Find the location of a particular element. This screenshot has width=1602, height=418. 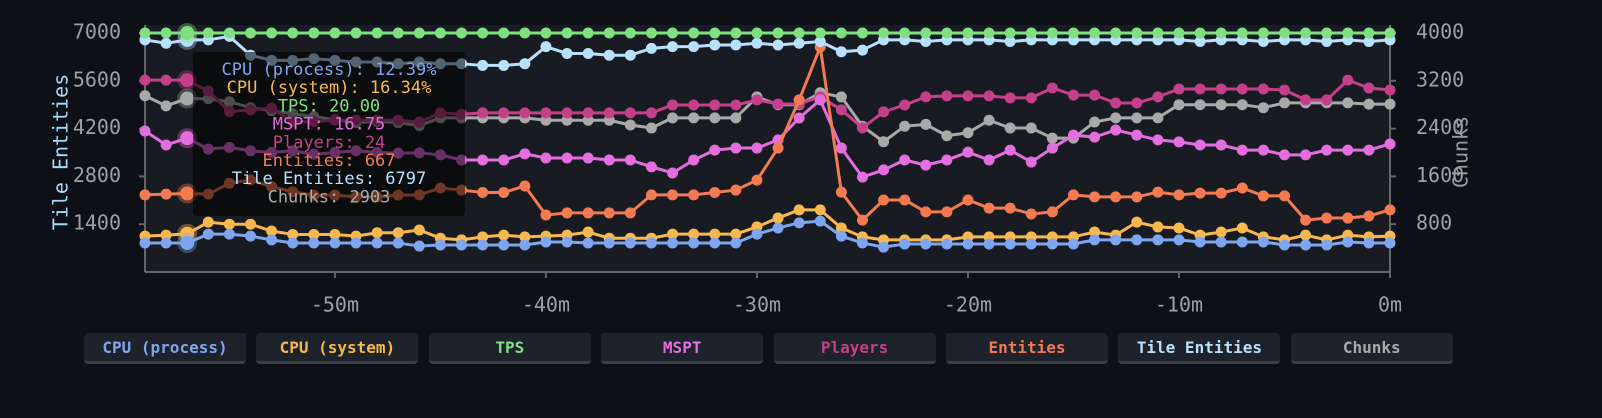

x-tick-label: 0m is located at coordinates (1390, 305).